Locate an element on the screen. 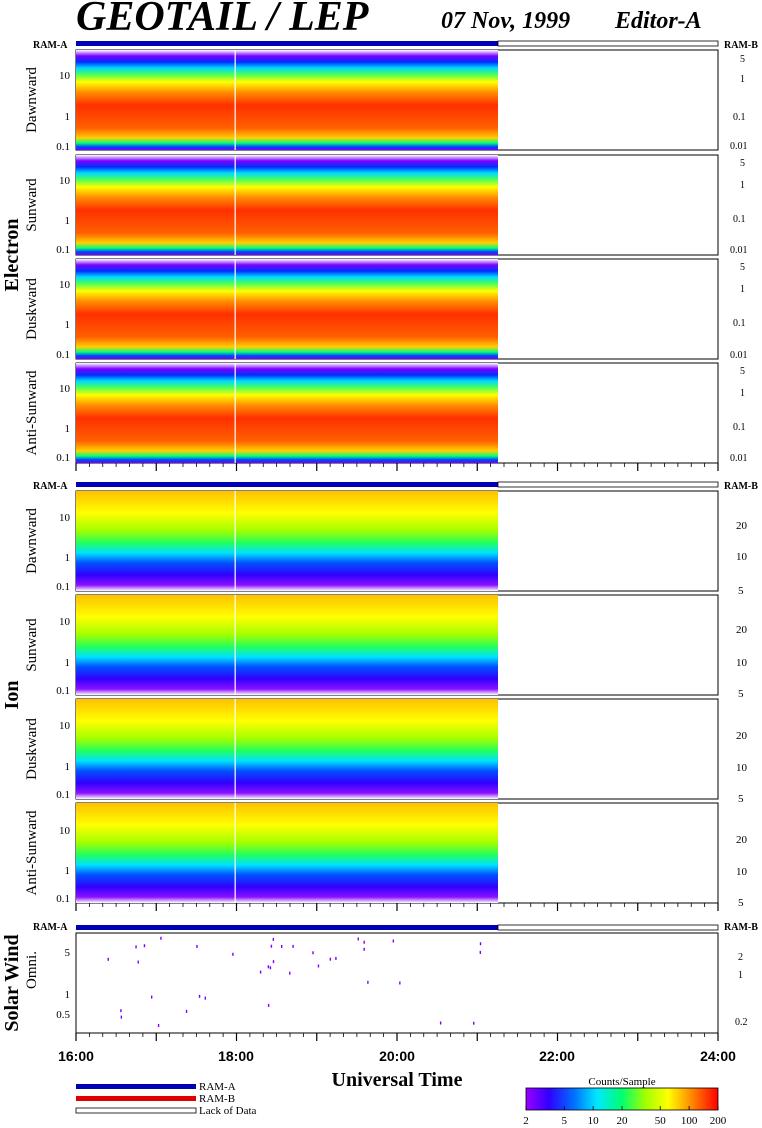  colorbar-ticks: 2 5 10 20 50 100 200 is located at coordinates (625, 1116).